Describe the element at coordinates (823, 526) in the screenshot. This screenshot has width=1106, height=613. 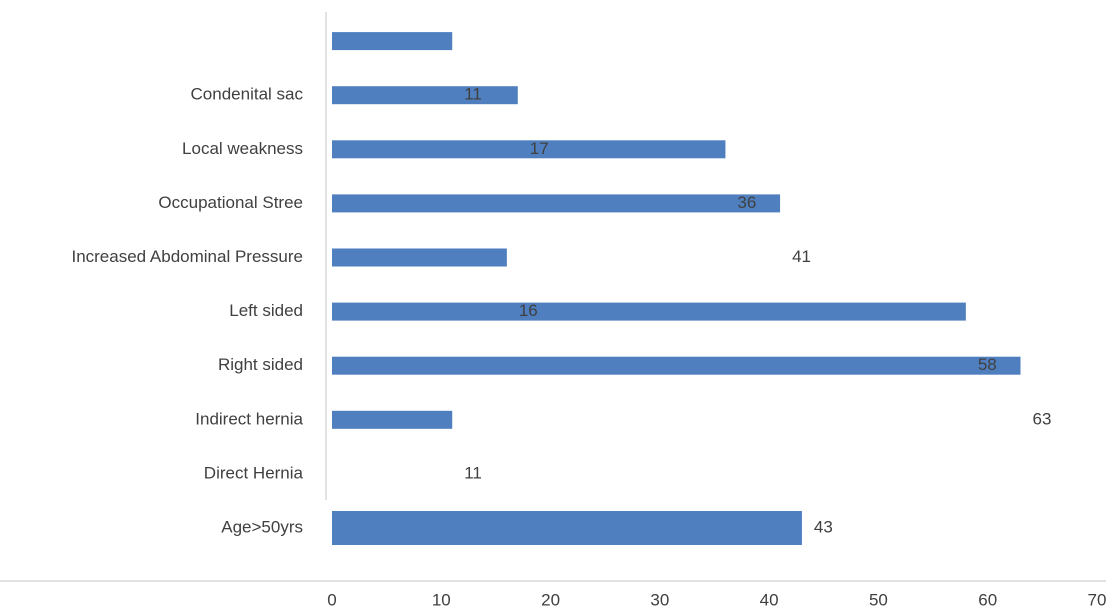
I see `data-label: 43` at that location.